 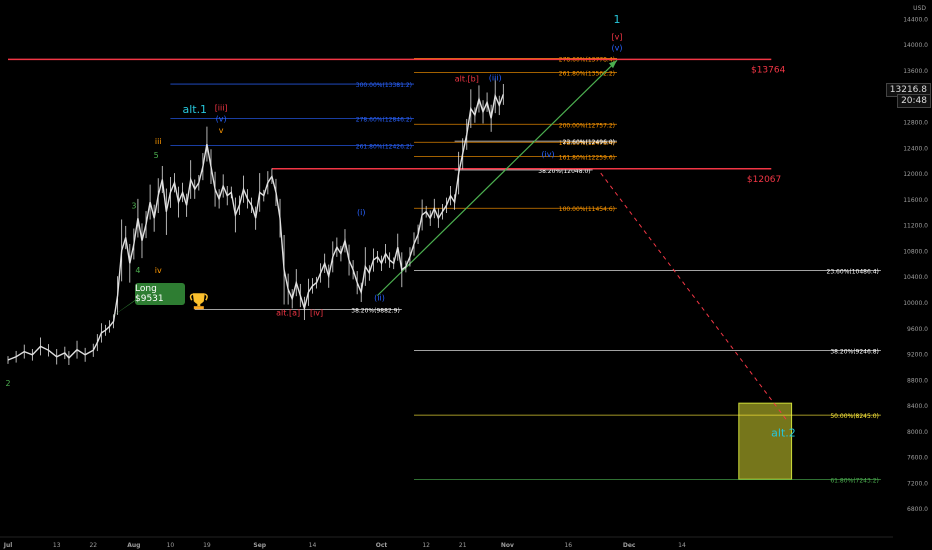 I want to click on fib-label-12: 38.20%(9882.9), so click(x=375, y=311).